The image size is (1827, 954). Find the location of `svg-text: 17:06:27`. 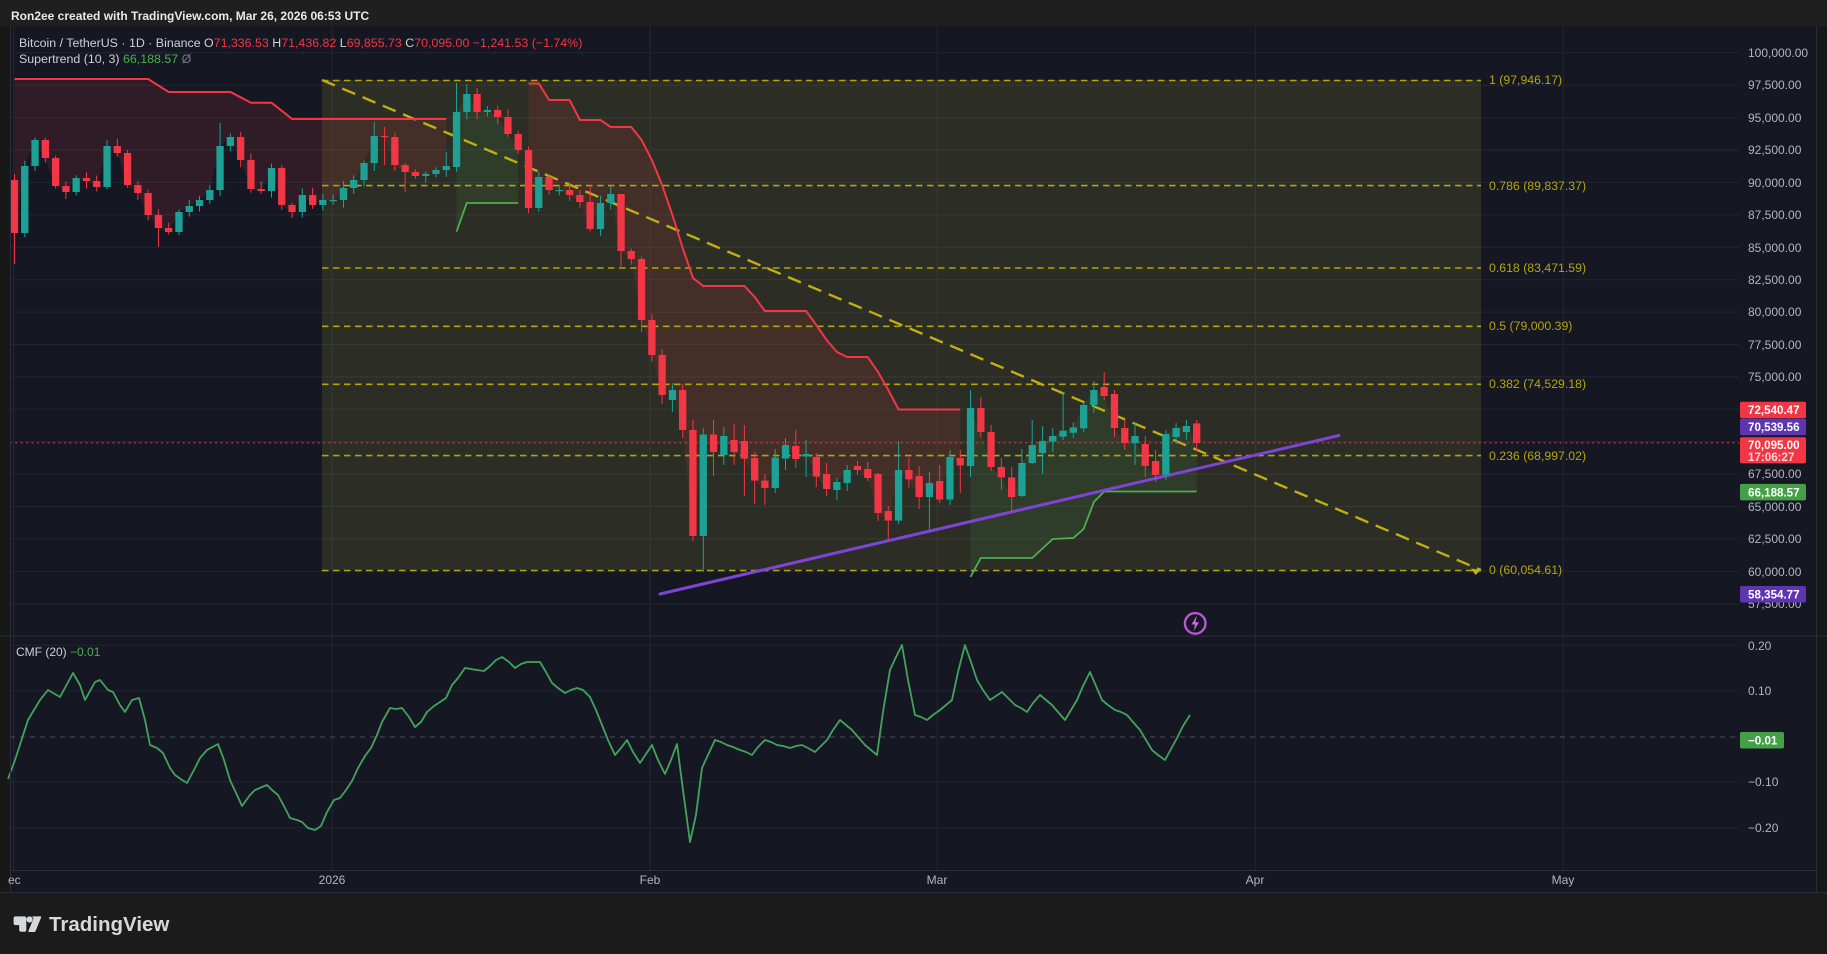

svg-text: 17:06:27 is located at coordinates (1771, 457).